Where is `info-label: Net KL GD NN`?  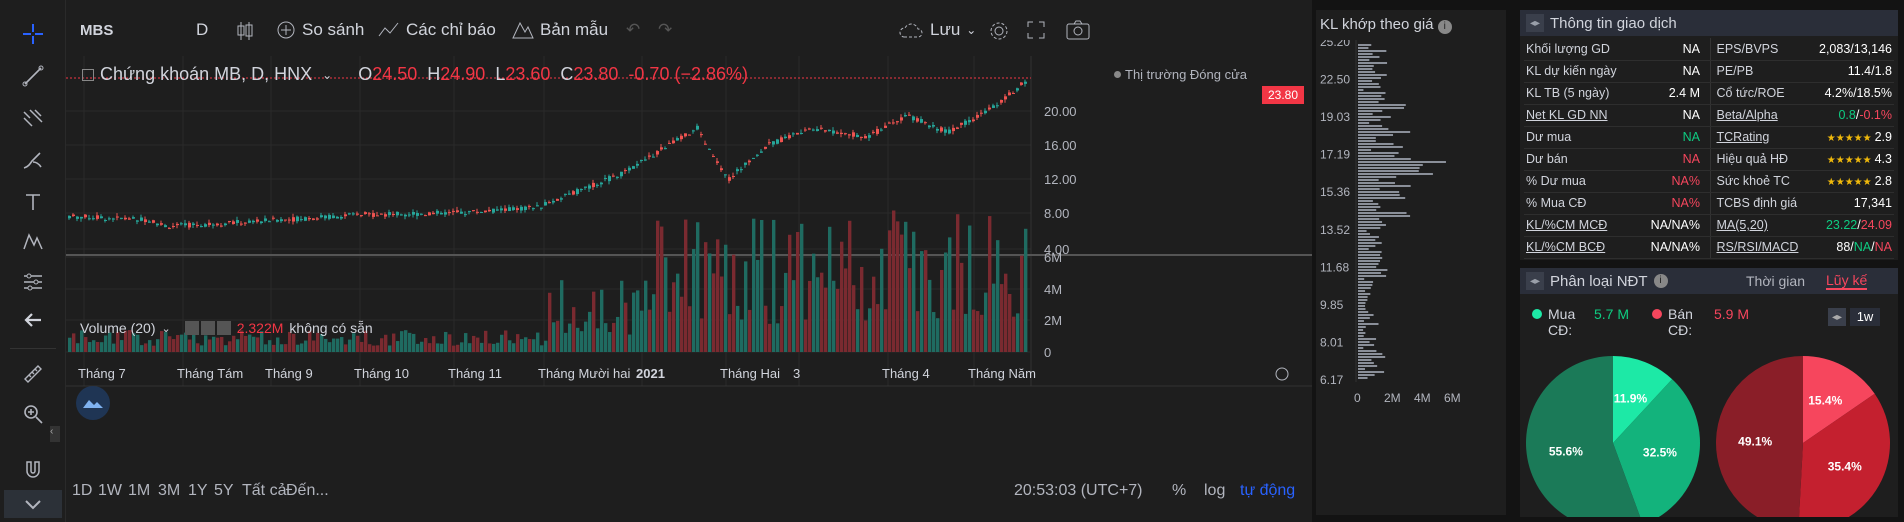 info-label: Net KL GD NN is located at coordinates (1586, 115).